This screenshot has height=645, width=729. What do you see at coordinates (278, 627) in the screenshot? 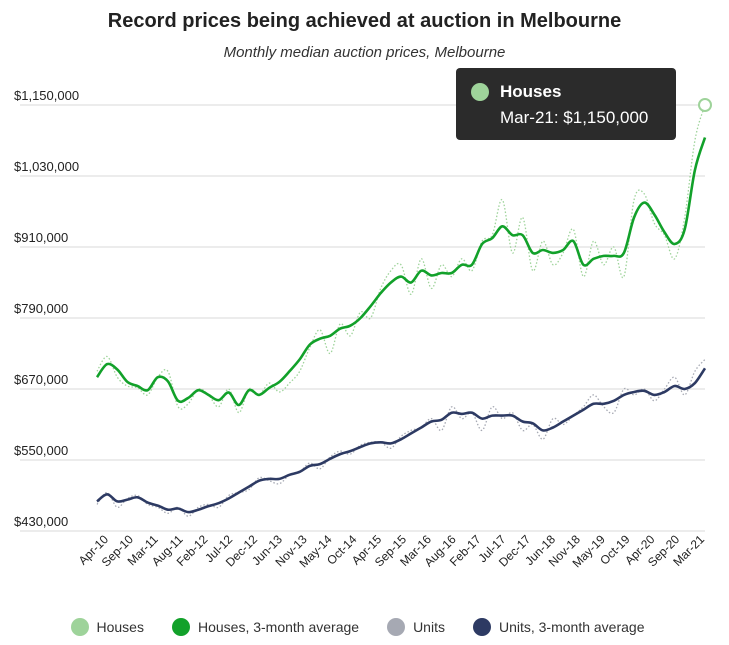
I see `legend-label-houses-average: Houses, 3-month average` at bounding box center [278, 627].